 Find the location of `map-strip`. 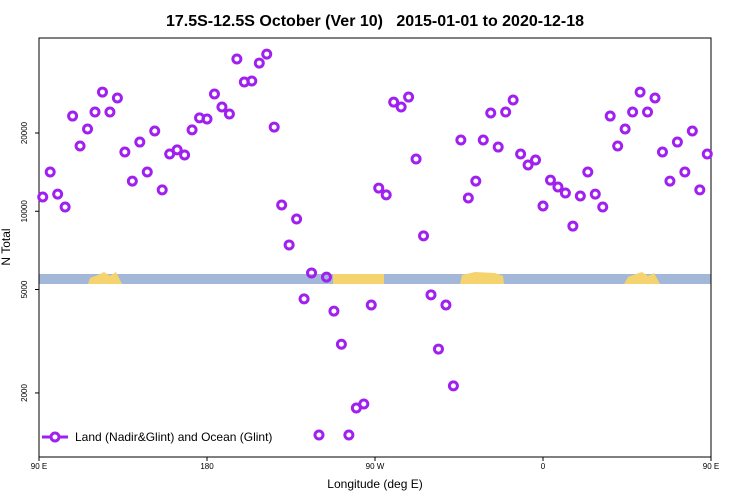

map-strip is located at coordinates (375, 278).